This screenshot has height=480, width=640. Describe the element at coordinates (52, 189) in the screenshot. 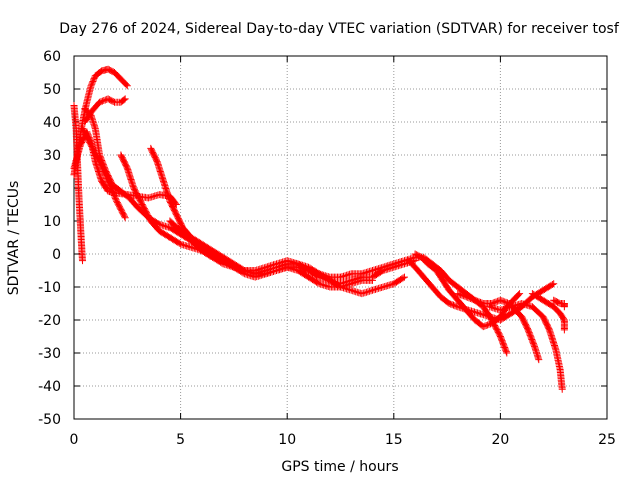

I see `y-tick-label: 20` at that location.